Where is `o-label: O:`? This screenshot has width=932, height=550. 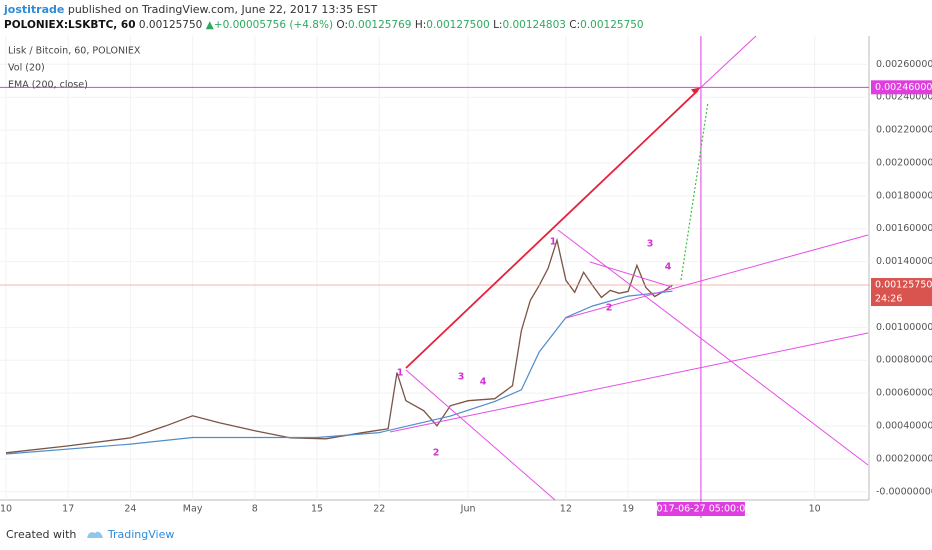 o-label: O: is located at coordinates (342, 25).